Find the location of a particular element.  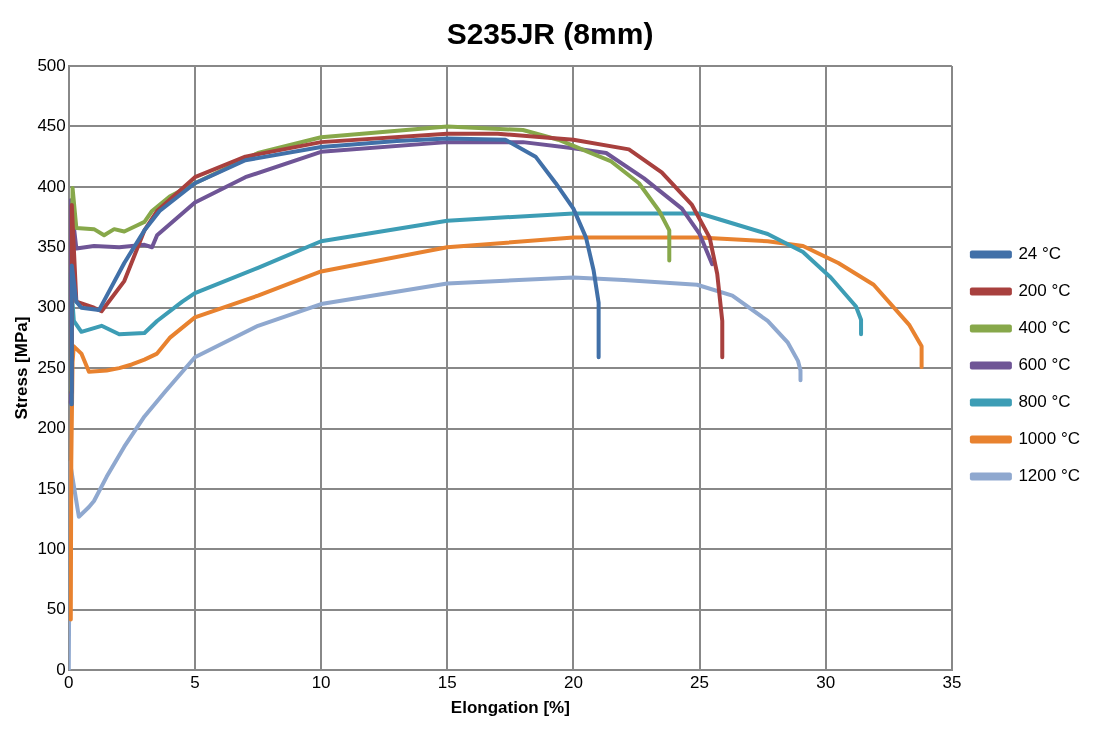

x-axis-title: Elongation [%] is located at coordinates (510, 708).